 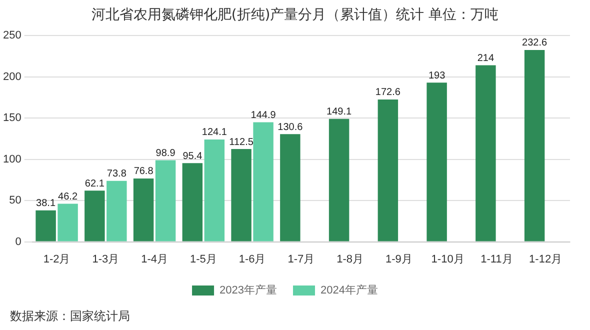 What do you see at coordinates (291, 127) in the screenshot?
I see `data-label: 130.6` at bounding box center [291, 127].